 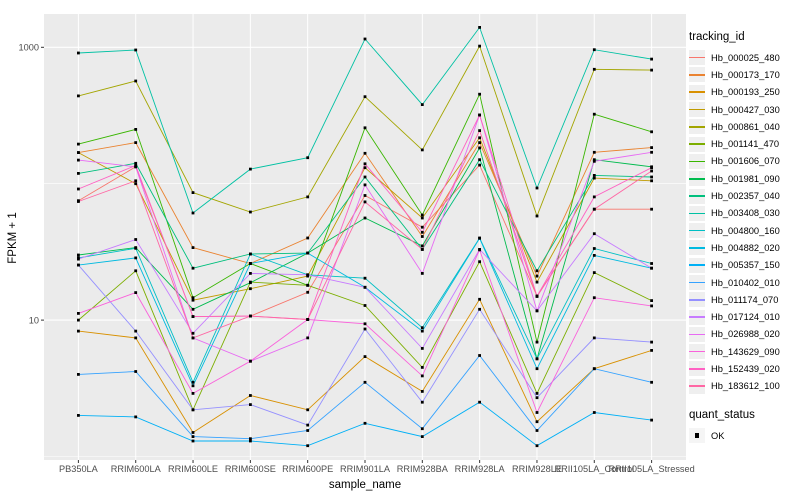 I want to click on x-tick-label-RRIM600PE: RRIM600PE, so click(x=307, y=469).